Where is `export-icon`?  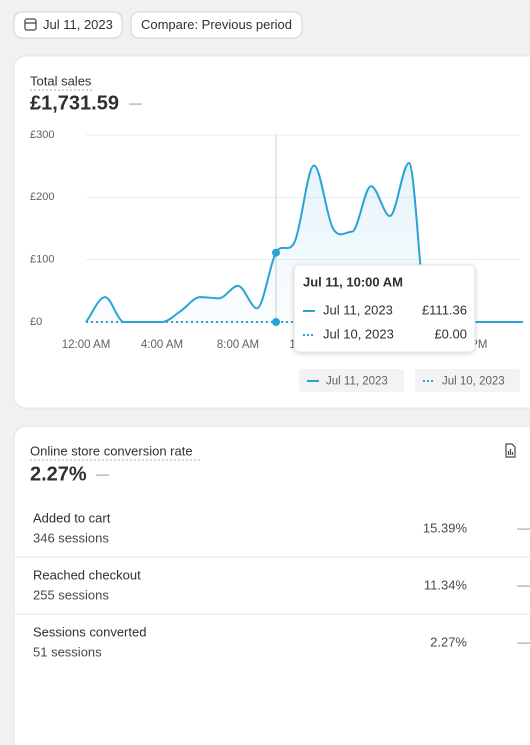
export-icon is located at coordinates (510, 450).